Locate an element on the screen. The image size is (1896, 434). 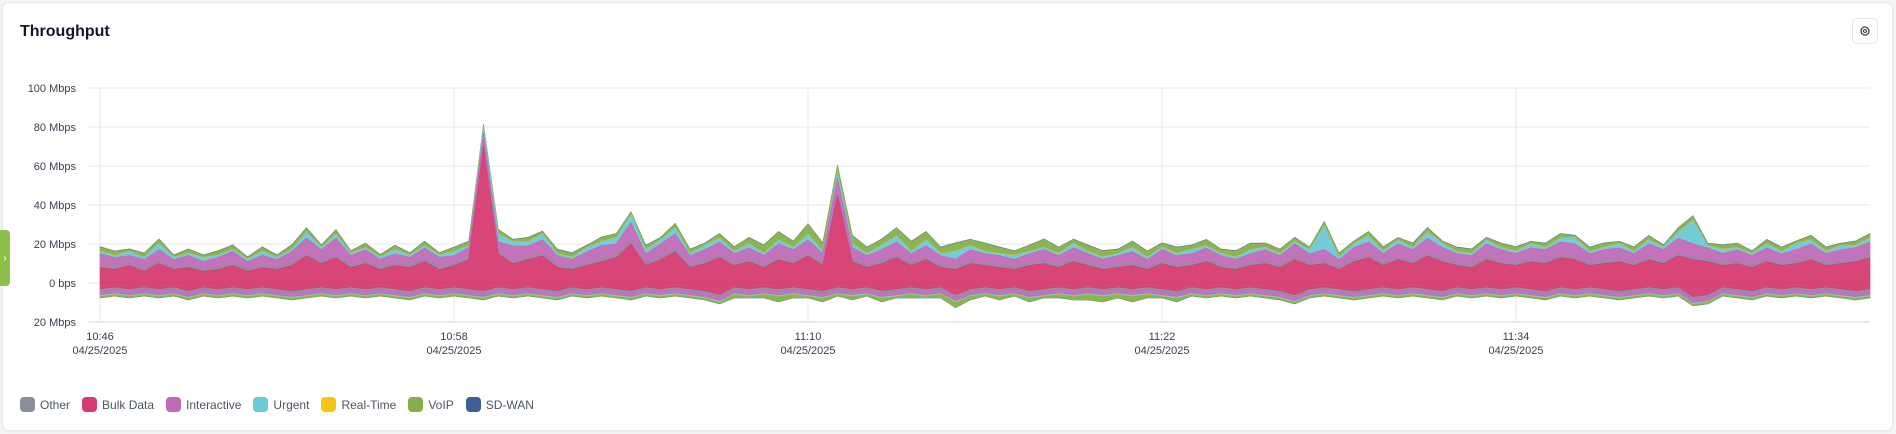
legend-label: Interactive is located at coordinates (214, 404).